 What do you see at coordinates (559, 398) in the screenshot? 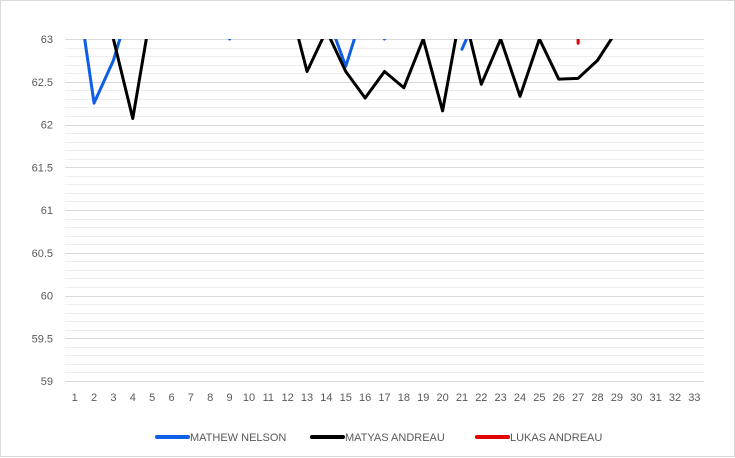
I see `x-tick-label: 26` at bounding box center [559, 398].